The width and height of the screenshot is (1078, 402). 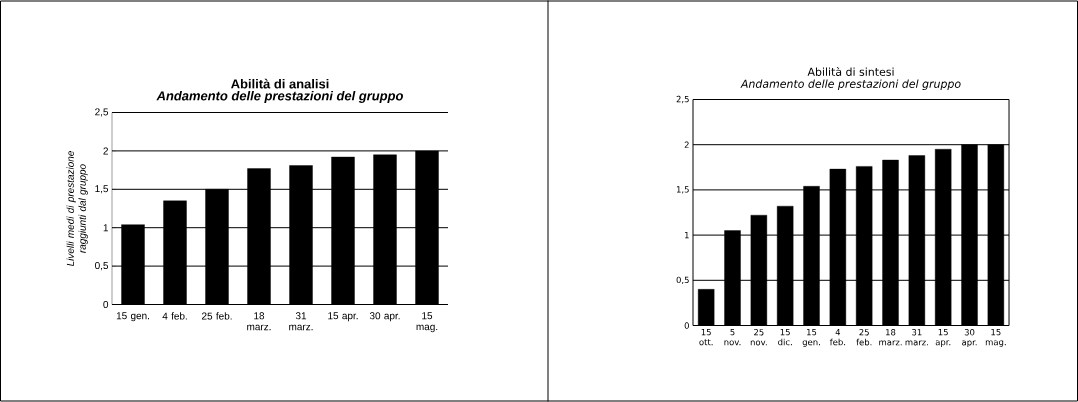 What do you see at coordinates (77, 209) in the screenshot?
I see `y-axis-title: Livelli medi di prestazione raggiunti dal gruppo` at bounding box center [77, 209].